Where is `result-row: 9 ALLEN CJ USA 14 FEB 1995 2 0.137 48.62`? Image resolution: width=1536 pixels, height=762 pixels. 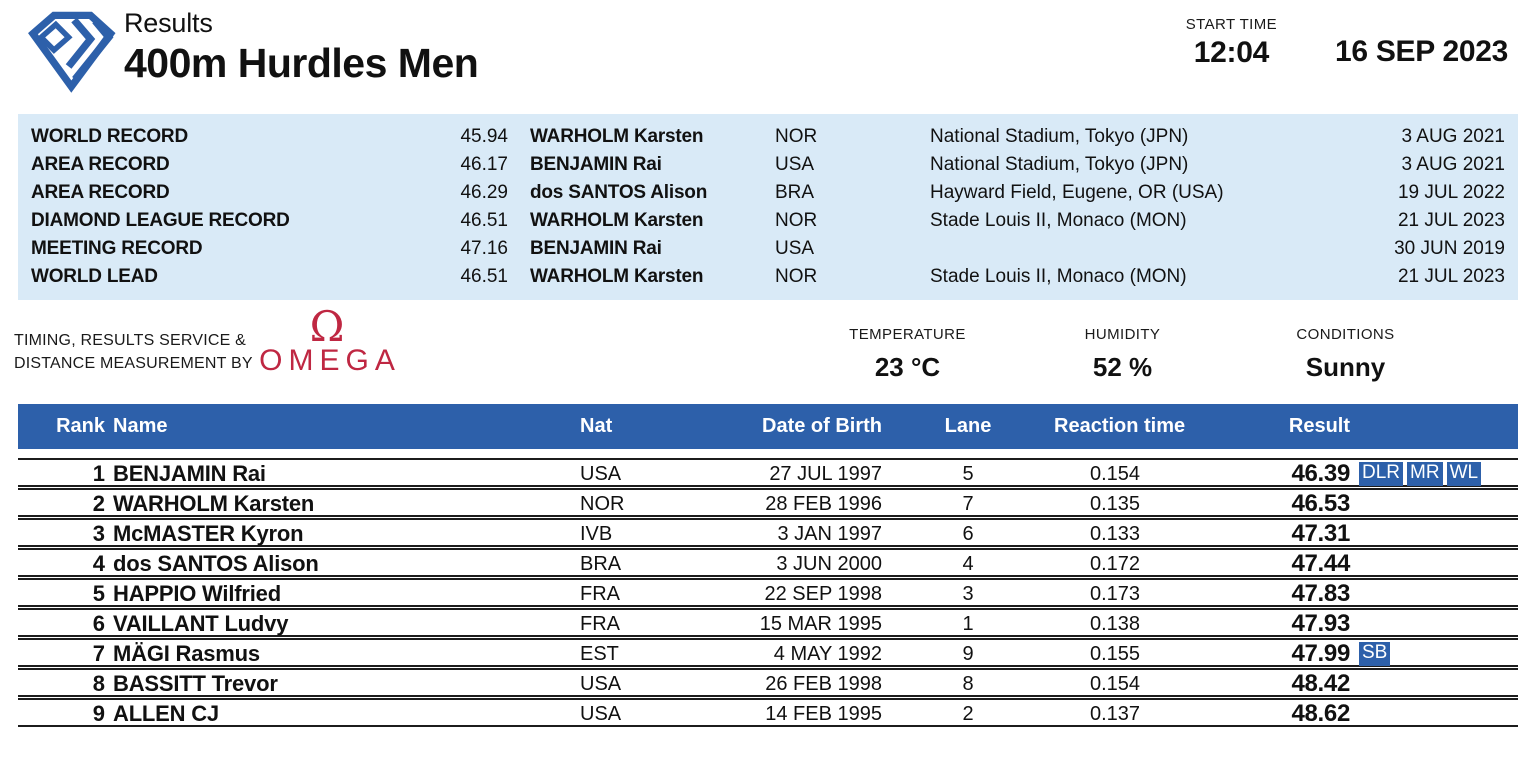 result-row: 9 ALLEN CJ USA 14 FEB 1995 2 0.137 48.62 is located at coordinates (768, 712).